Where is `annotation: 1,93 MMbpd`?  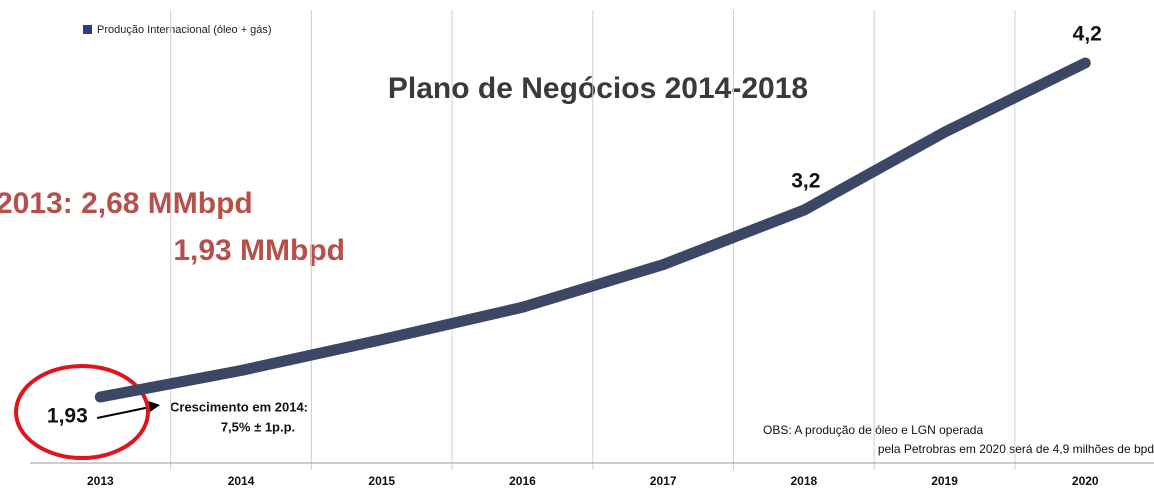 annotation: 1,93 MMbpd is located at coordinates (259, 250).